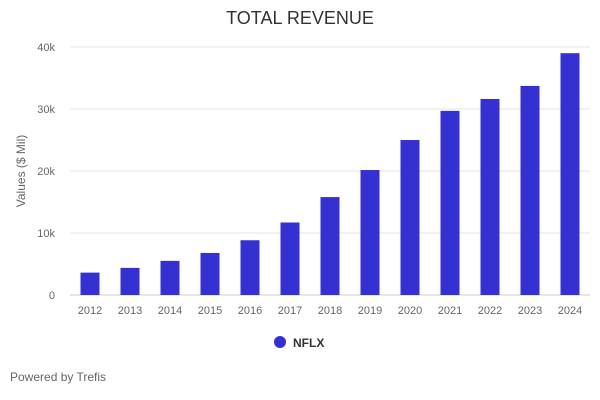 The image size is (600, 400). I want to click on x-tick-label: 2015, so click(210, 311).